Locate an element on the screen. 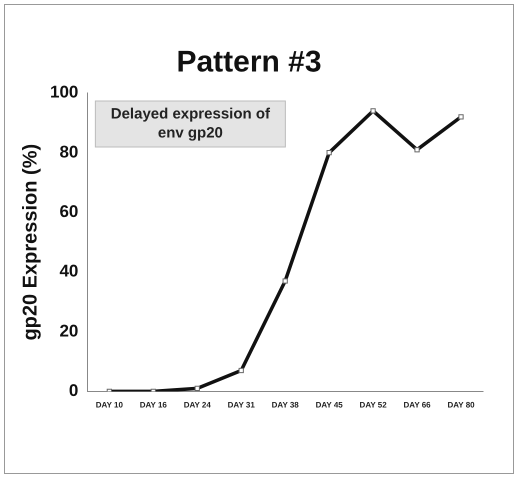 The width and height of the screenshot is (518, 482). y-tick-label: 80 is located at coordinates (68, 152).